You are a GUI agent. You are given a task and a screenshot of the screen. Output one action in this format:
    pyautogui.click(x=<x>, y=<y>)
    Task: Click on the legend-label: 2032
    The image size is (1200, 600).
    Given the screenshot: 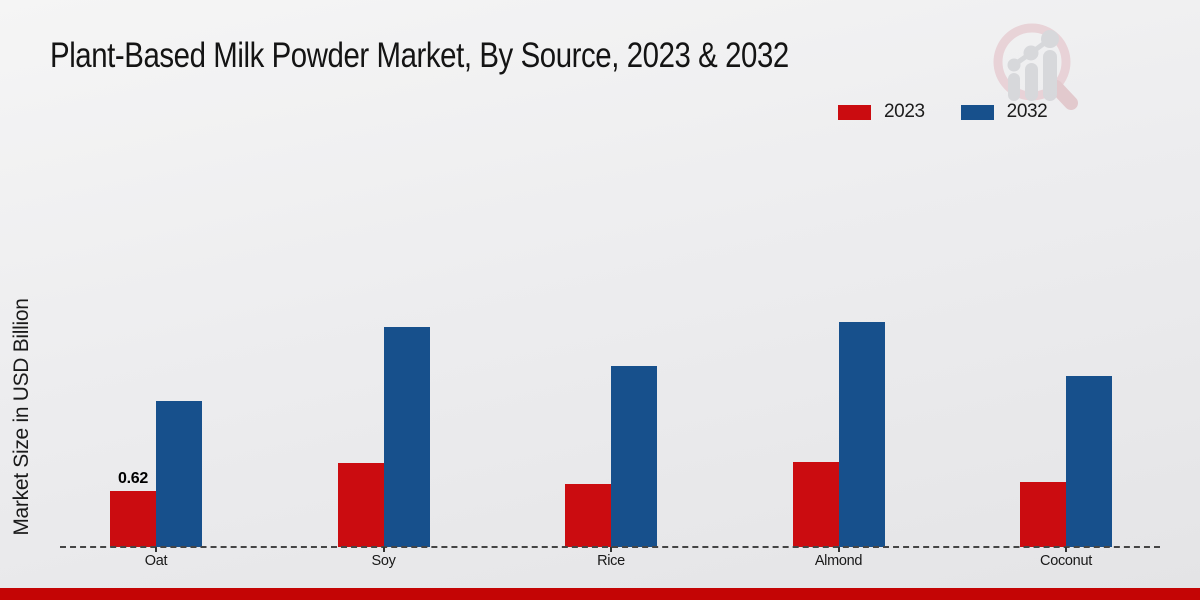 What is the action you would take?
    pyautogui.click(x=1027, y=111)
    